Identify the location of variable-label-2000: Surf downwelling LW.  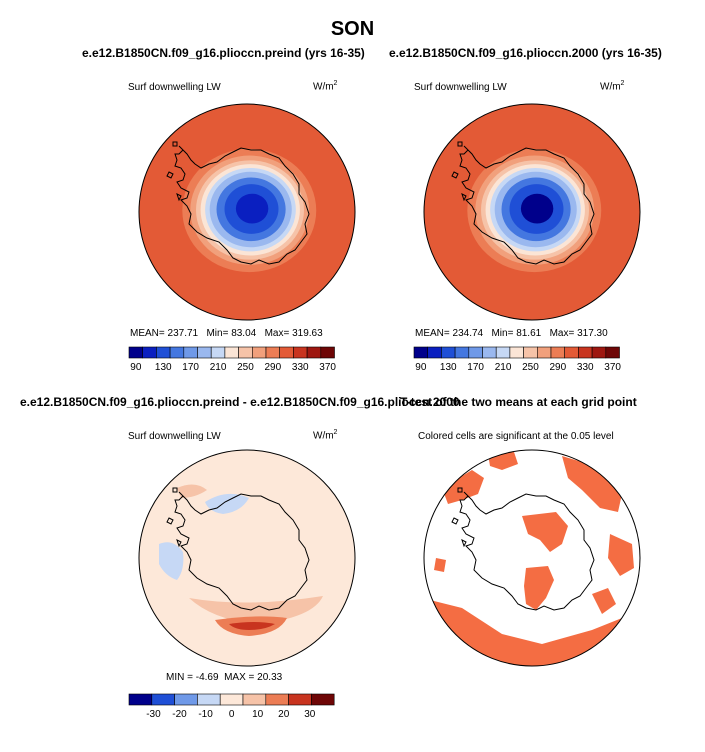
(460, 87).